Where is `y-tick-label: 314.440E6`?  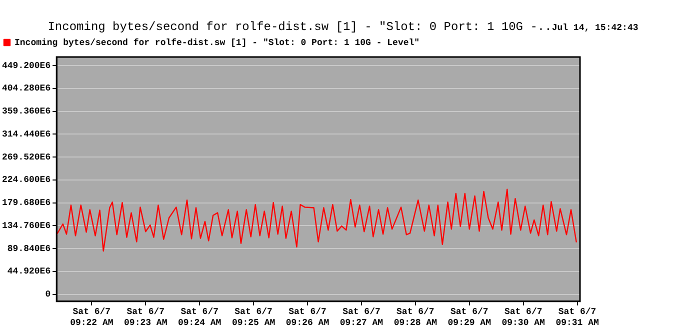
y-tick-label: 314.440E6 is located at coordinates (26, 134).